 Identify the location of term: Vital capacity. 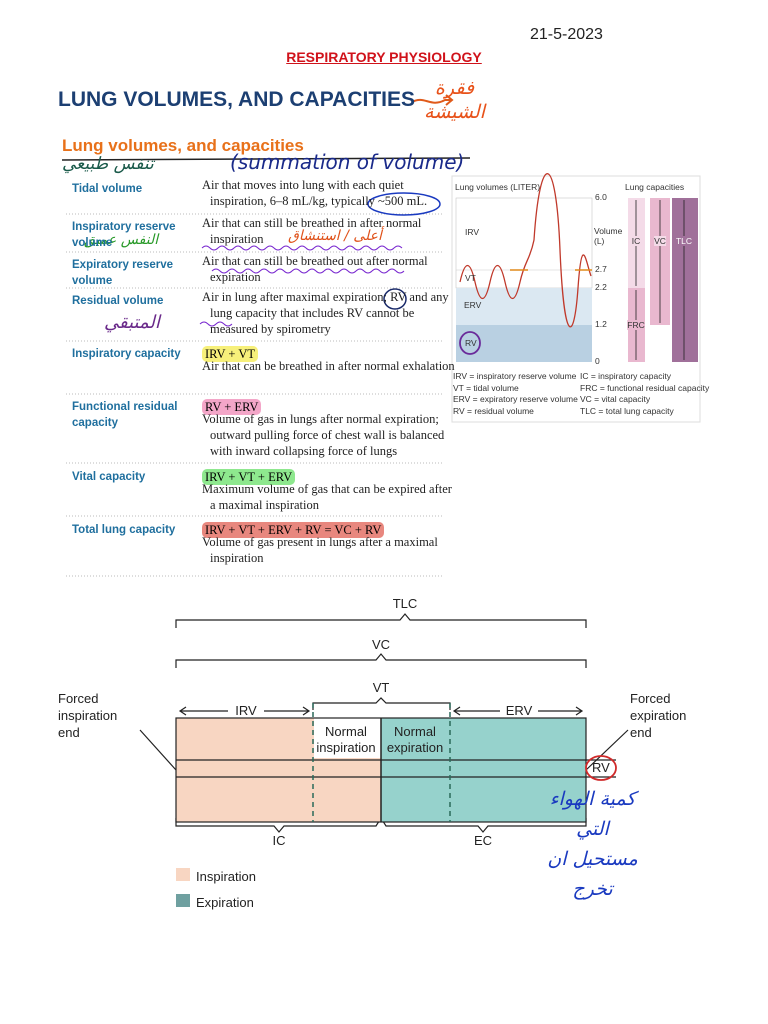
(109, 477).